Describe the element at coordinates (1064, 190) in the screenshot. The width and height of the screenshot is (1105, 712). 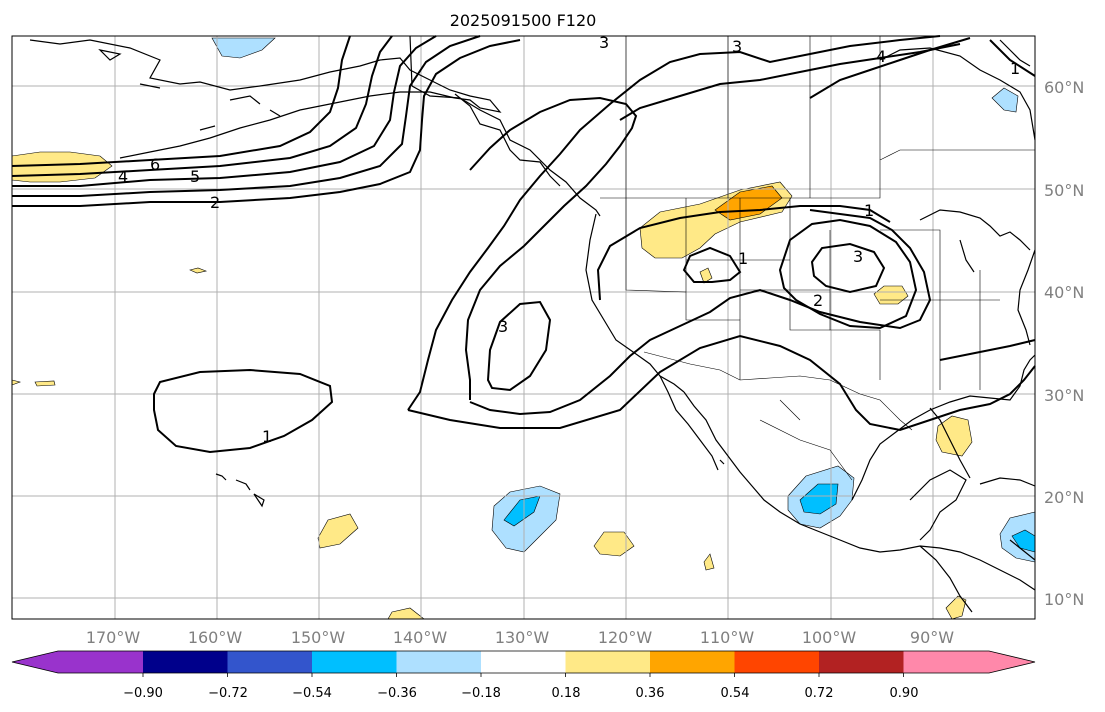
I see `lat-label: 50°N` at that location.